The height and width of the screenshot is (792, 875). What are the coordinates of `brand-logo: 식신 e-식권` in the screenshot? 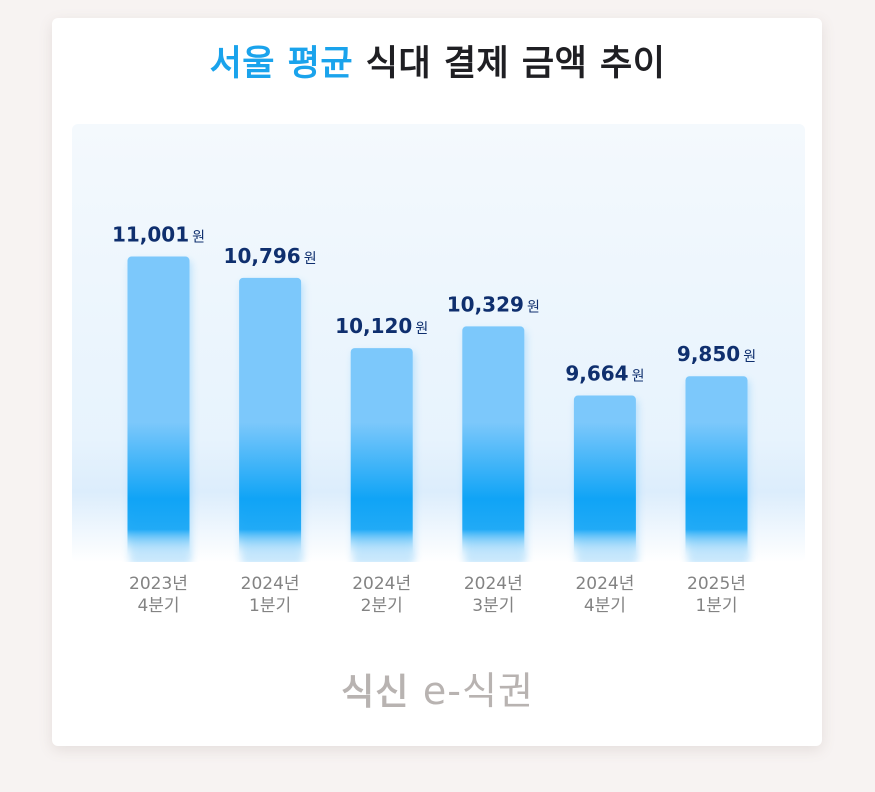 It's located at (437, 687).